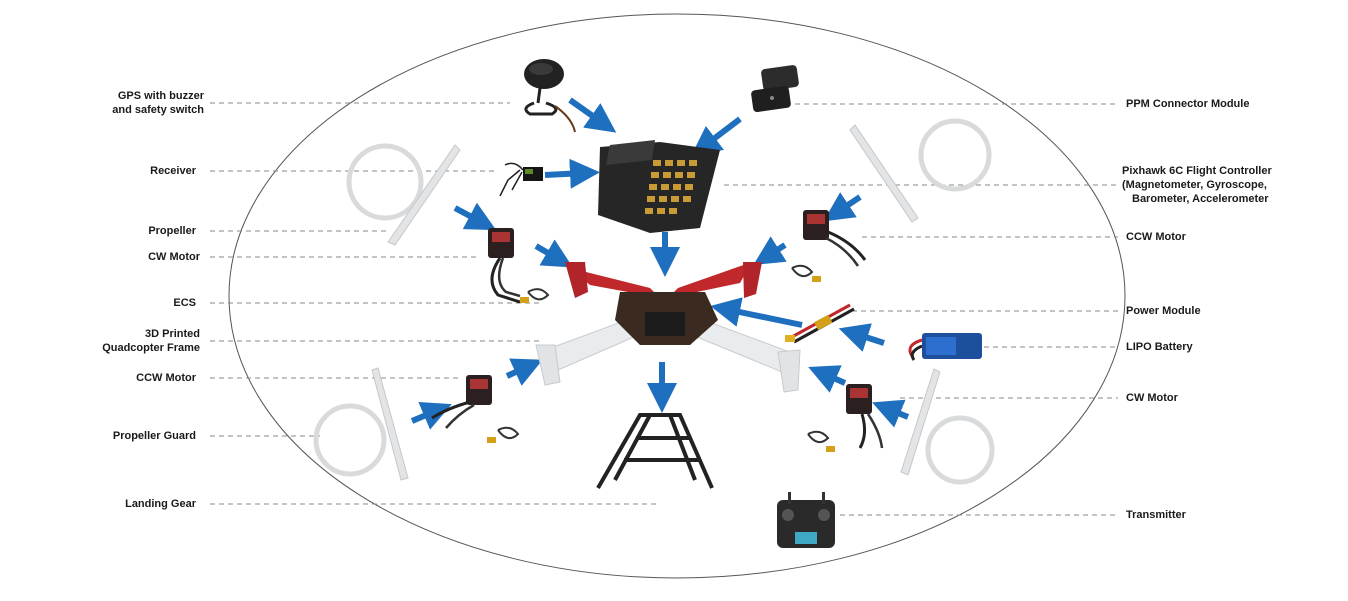  What do you see at coordinates (184, 303) in the screenshot?
I see `ecs-label: ECS` at bounding box center [184, 303].